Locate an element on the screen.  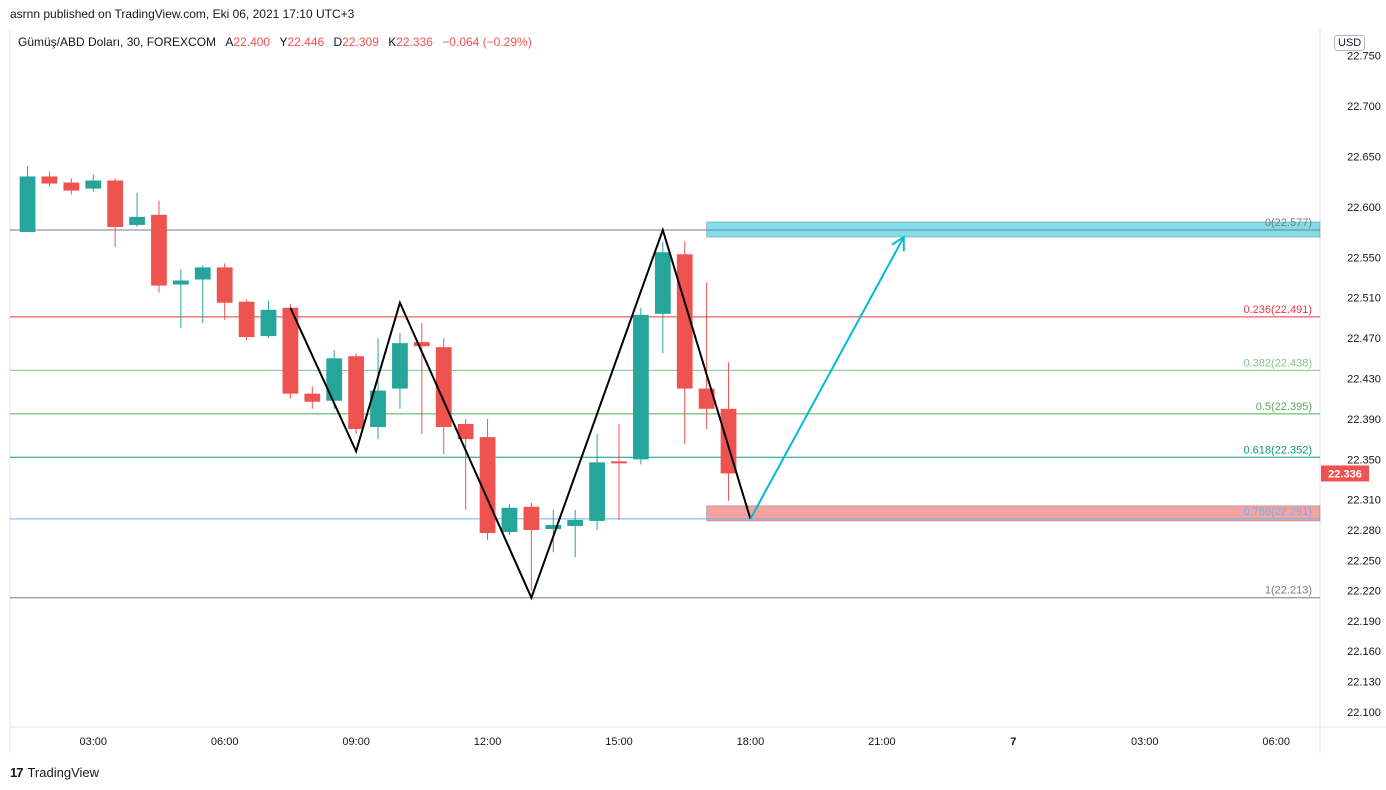
high-label: Y is located at coordinates (283, 42).